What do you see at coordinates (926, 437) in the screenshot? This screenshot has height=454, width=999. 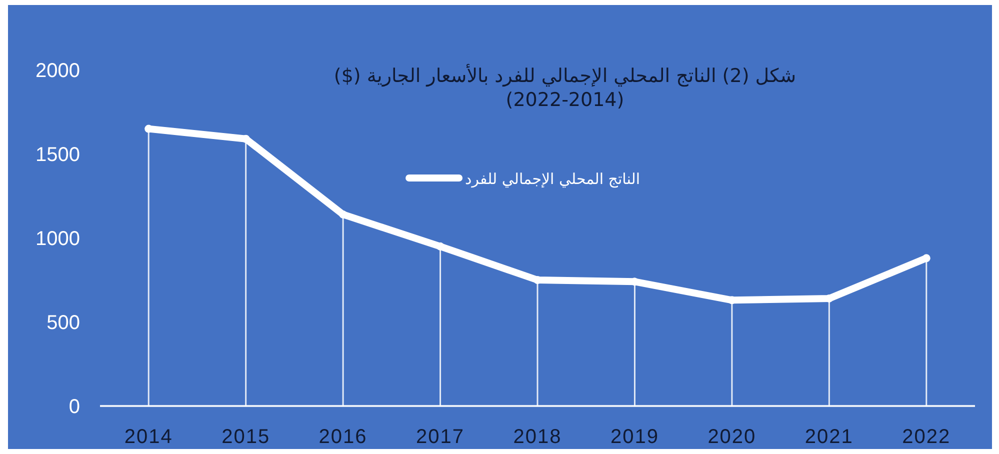 I see `x-tick-label: 2022` at bounding box center [926, 437].